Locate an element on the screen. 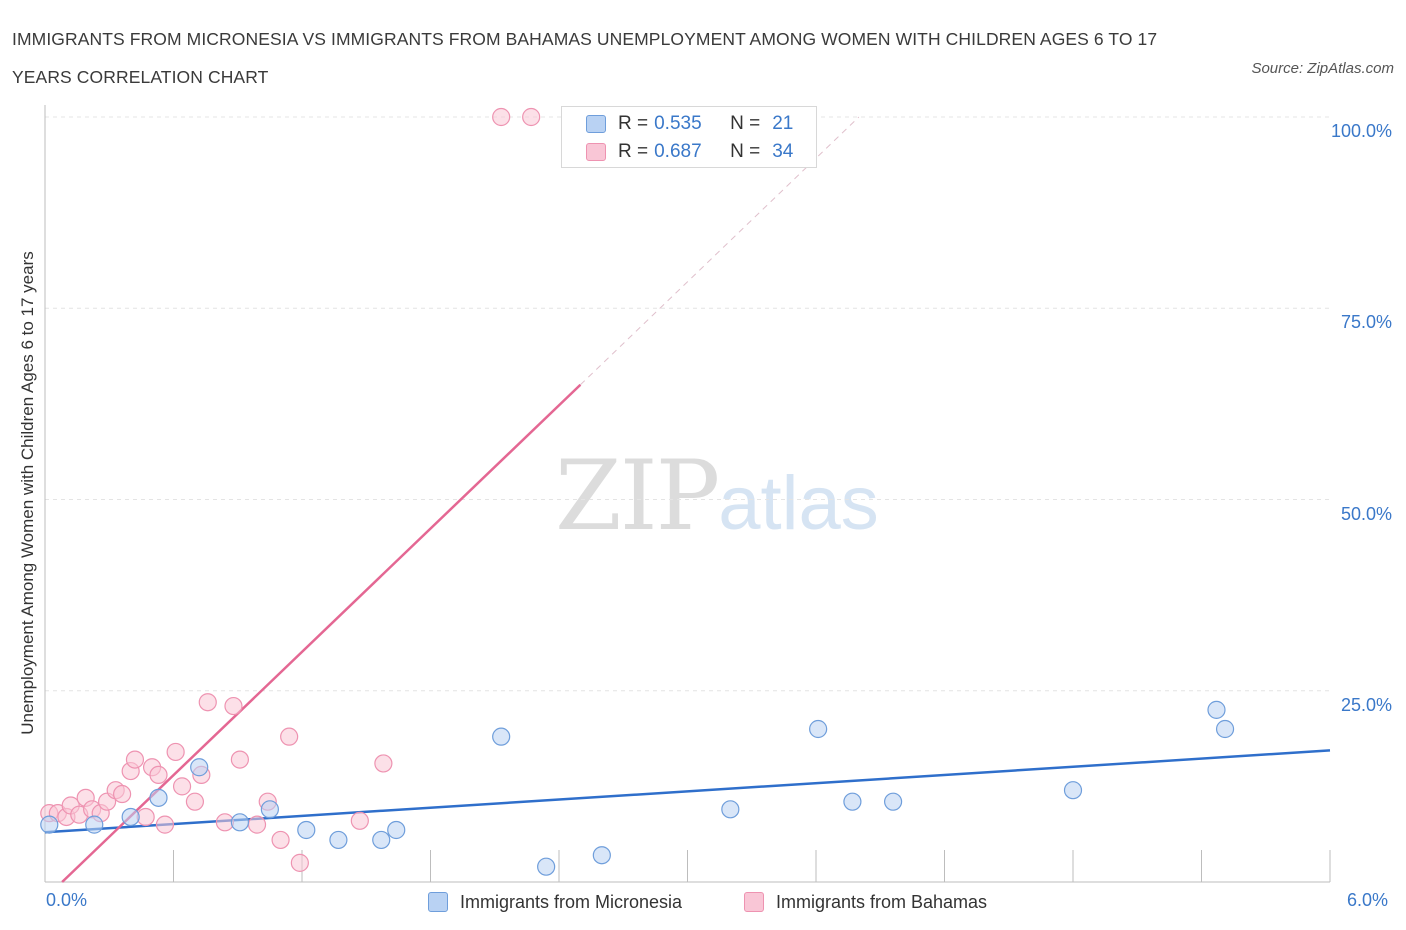 This screenshot has height=930, width=1406. series-swatch-micronesia is located at coordinates (438, 902).